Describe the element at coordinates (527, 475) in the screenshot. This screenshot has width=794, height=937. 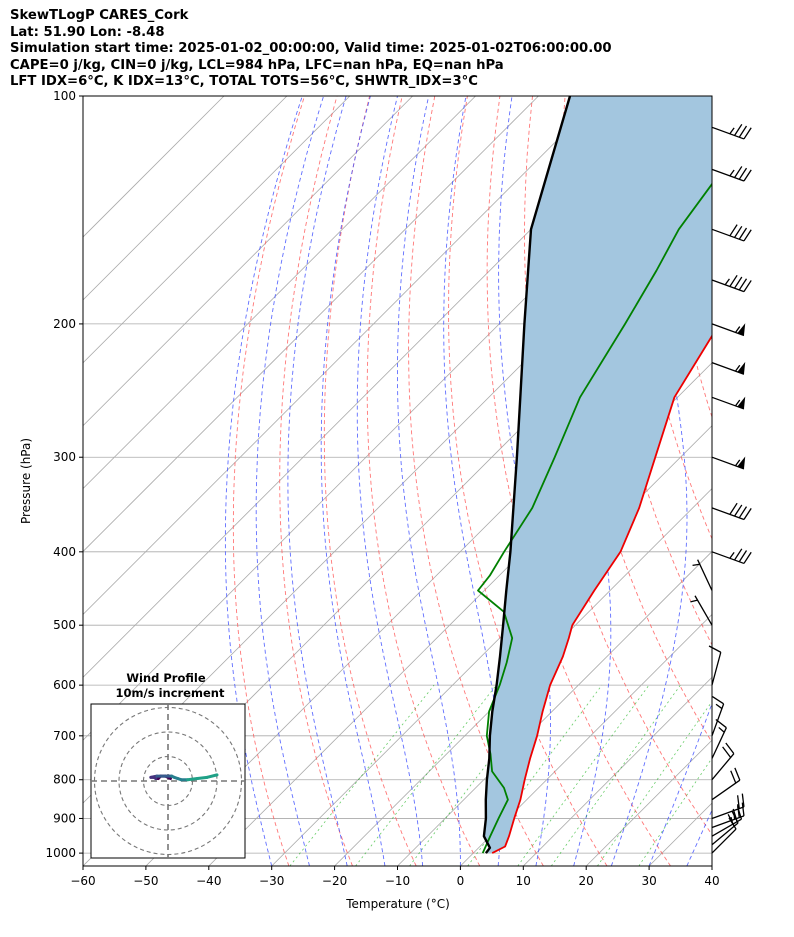
I see `parcel-profile-line` at that location.